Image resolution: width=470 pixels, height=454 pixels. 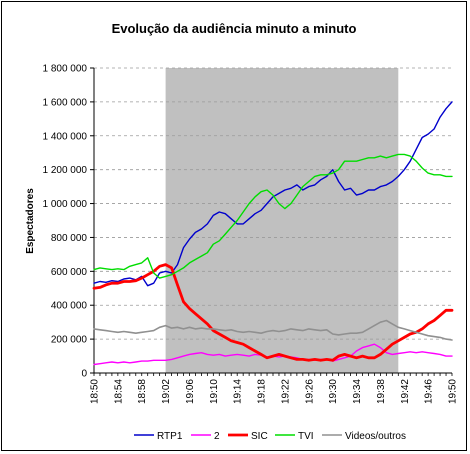 I want to click on x-tick-label: 19:30, so click(x=333, y=391).